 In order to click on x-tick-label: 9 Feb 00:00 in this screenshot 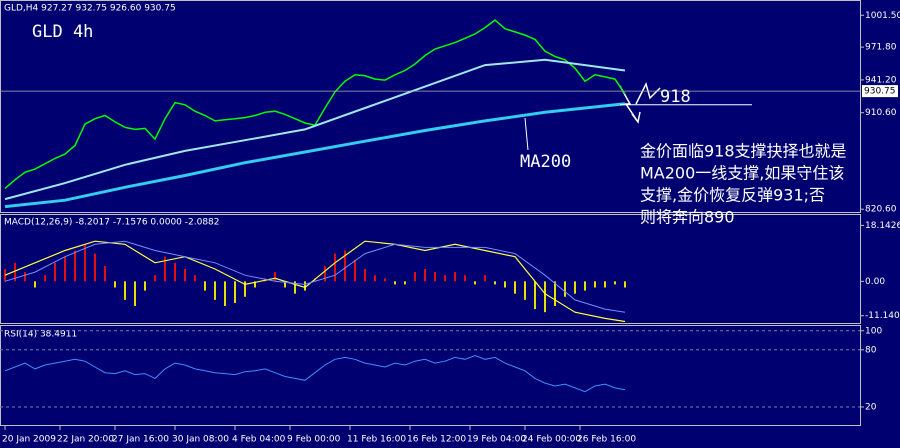, I will do `click(314, 440)`.